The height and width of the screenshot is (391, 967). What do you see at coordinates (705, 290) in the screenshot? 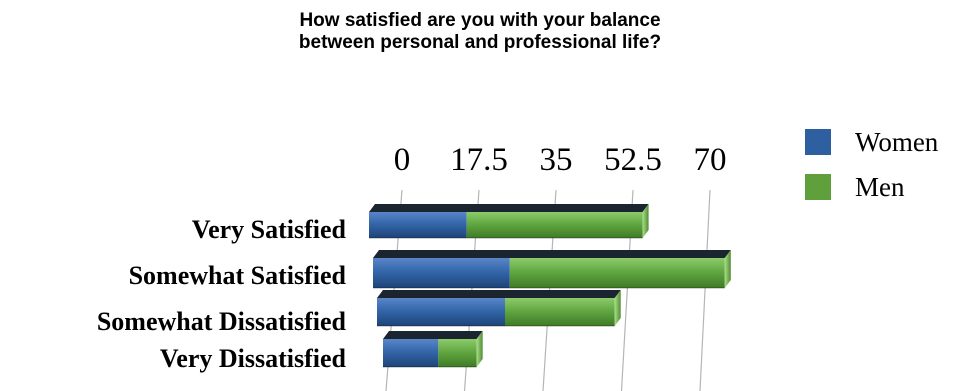
I see `gridline` at bounding box center [705, 290].